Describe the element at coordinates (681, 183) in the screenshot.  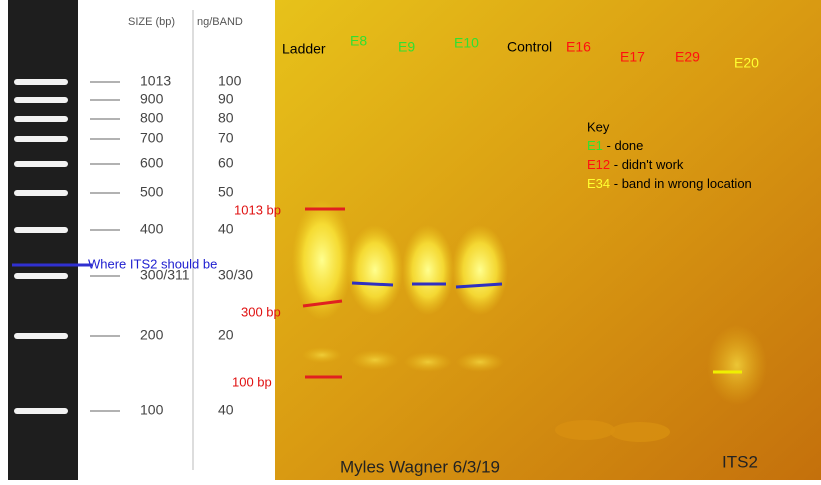
I see `key-text: - band in wrong location` at that location.